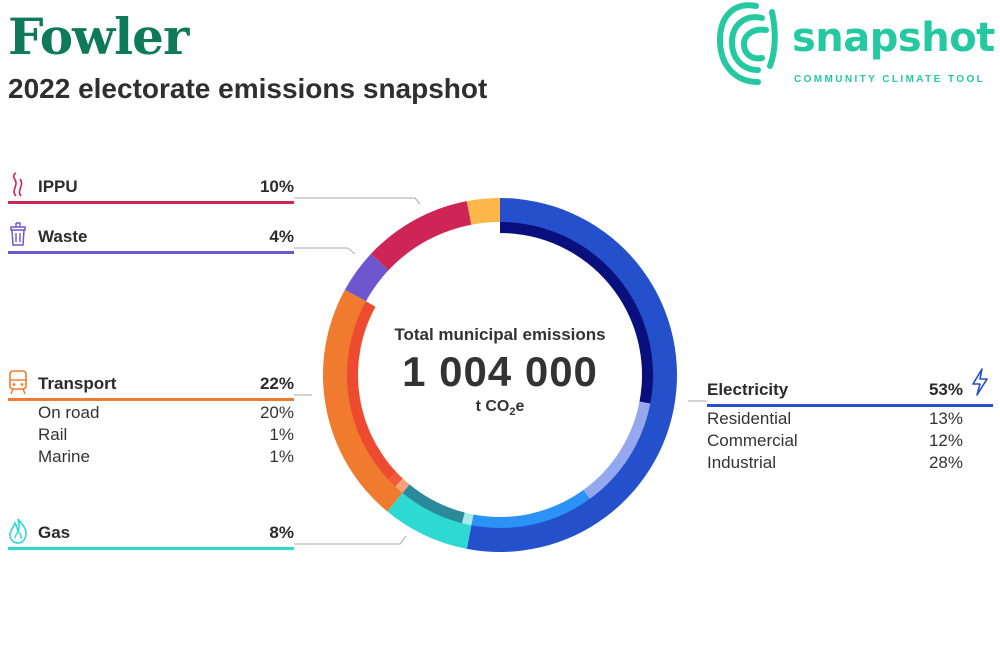 This screenshot has height=670, width=1000. What do you see at coordinates (890, 79) in the screenshot?
I see `logo-tagline: COMMUNITY CLIMATE TOOL` at bounding box center [890, 79].